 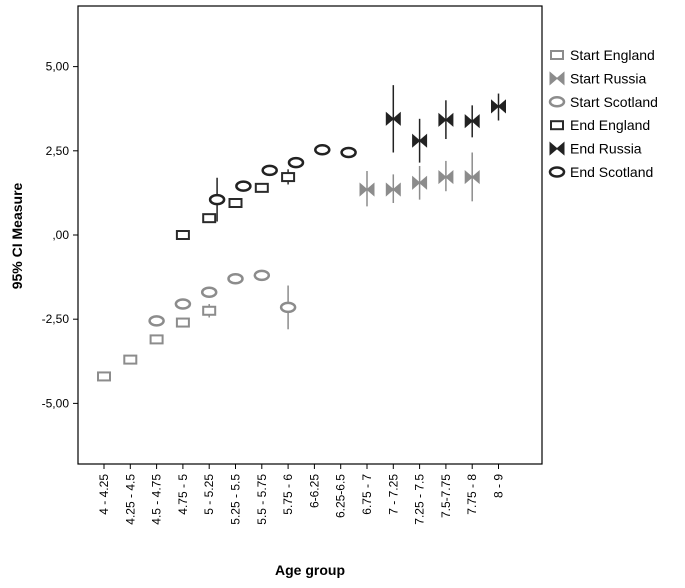 I want to click on y-tick-label: -5,00, so click(x=56, y=403).